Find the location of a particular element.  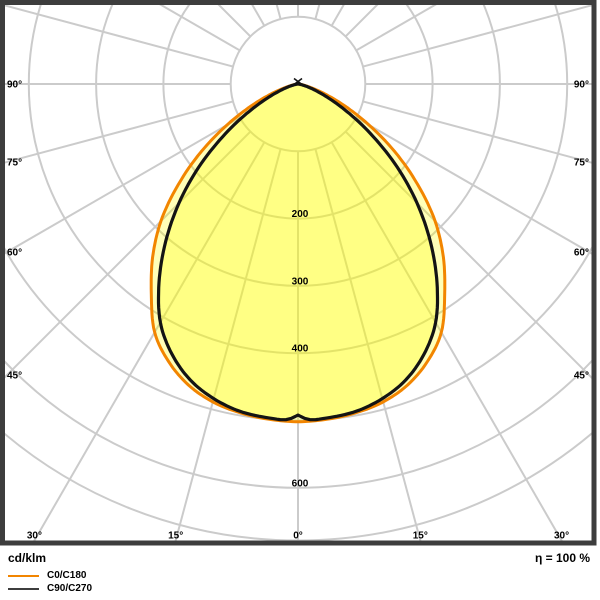

radial-tick-label-300: 300 is located at coordinates (300, 281).